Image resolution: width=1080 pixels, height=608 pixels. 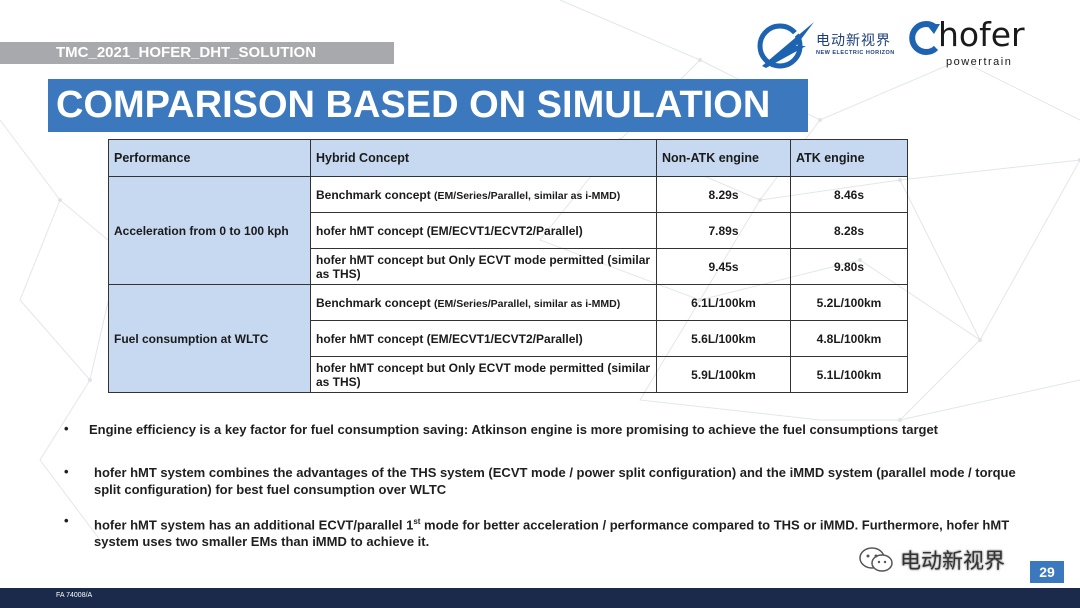 I want to click on atk-value: 5.2L/100km, so click(x=849, y=302).